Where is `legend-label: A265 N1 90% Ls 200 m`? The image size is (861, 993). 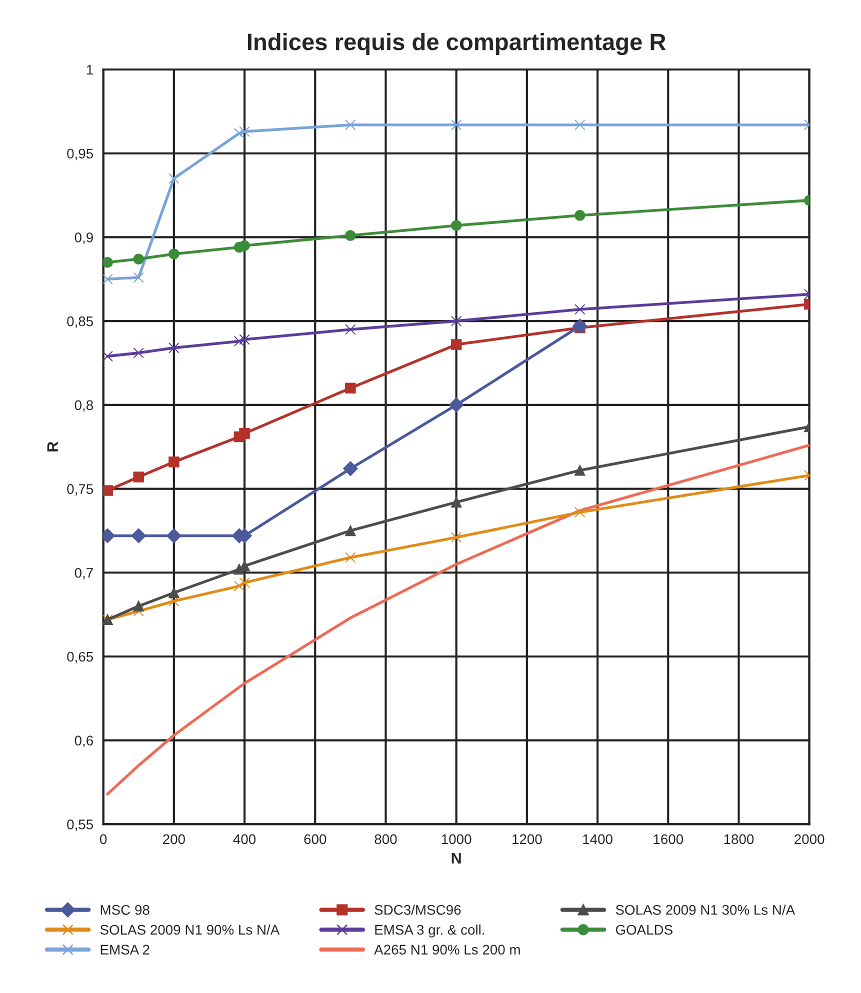
legend-label: A265 N1 90% Ls 200 m is located at coordinates (447, 949).